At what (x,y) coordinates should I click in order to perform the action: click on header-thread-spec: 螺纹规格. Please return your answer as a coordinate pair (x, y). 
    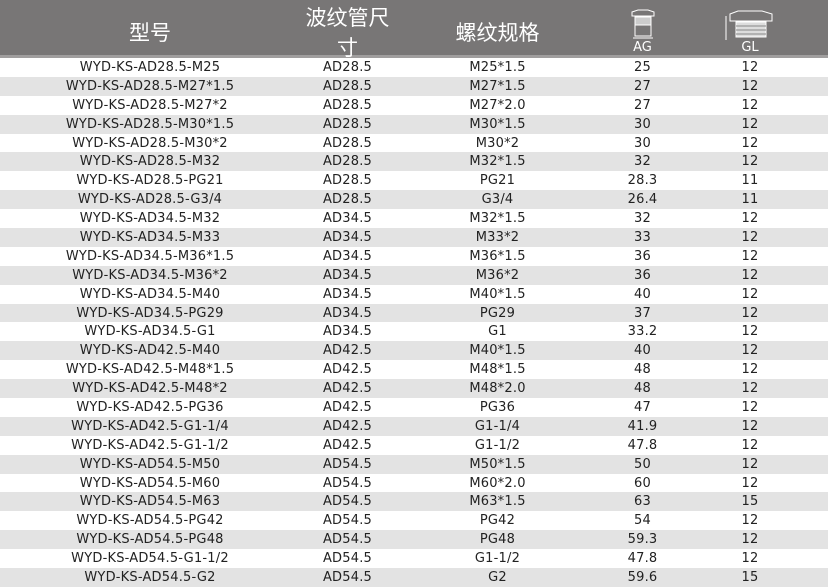
    Looking at the image, I should click on (497, 33).